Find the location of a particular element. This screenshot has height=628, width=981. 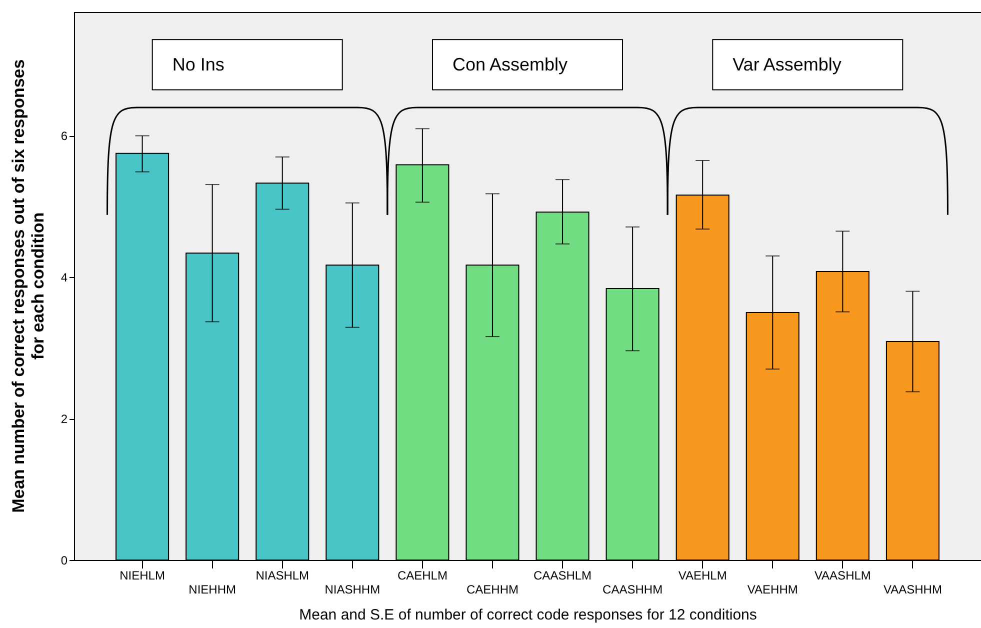

x-tick-label: VAASHHM is located at coordinates (912, 589).